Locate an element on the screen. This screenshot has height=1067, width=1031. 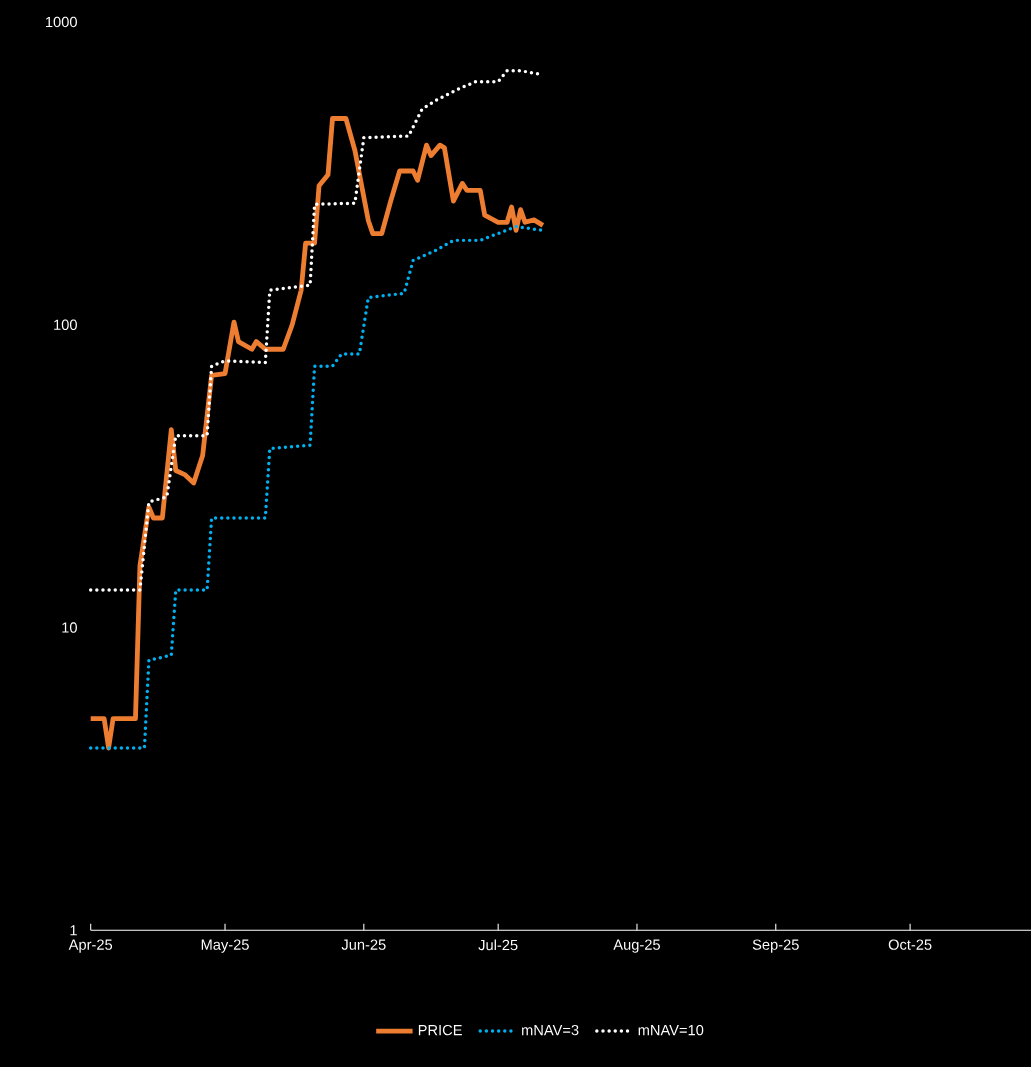
legend-label: PRICE is located at coordinates (440, 1030).